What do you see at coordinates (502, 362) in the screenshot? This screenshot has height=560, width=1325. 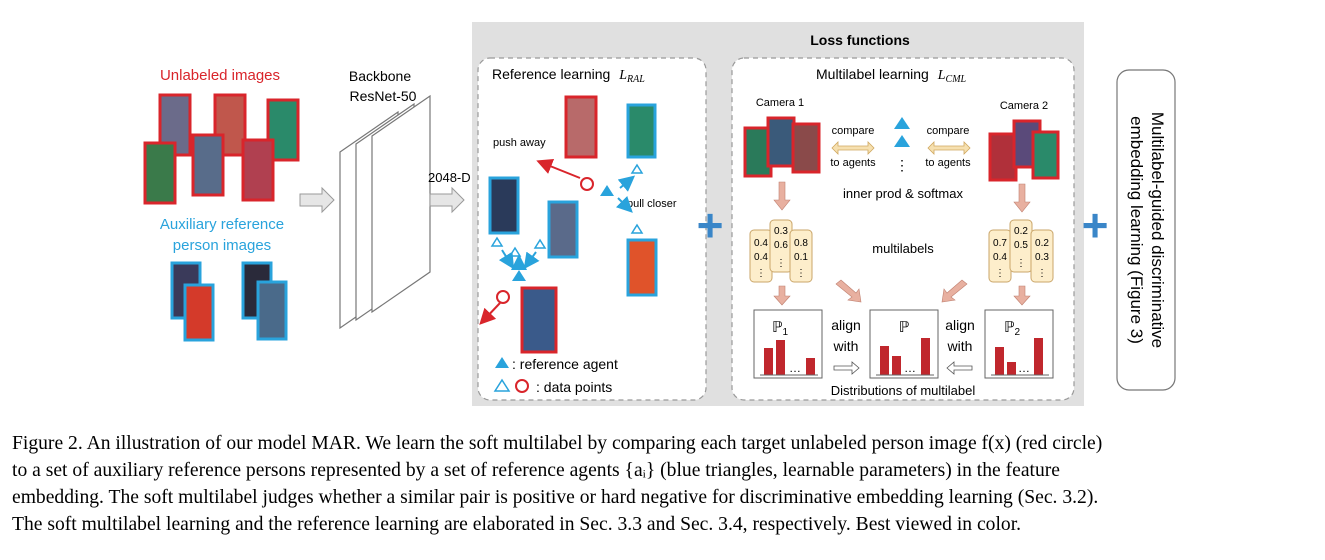 I see `legend-agent-icon` at bounding box center [502, 362].